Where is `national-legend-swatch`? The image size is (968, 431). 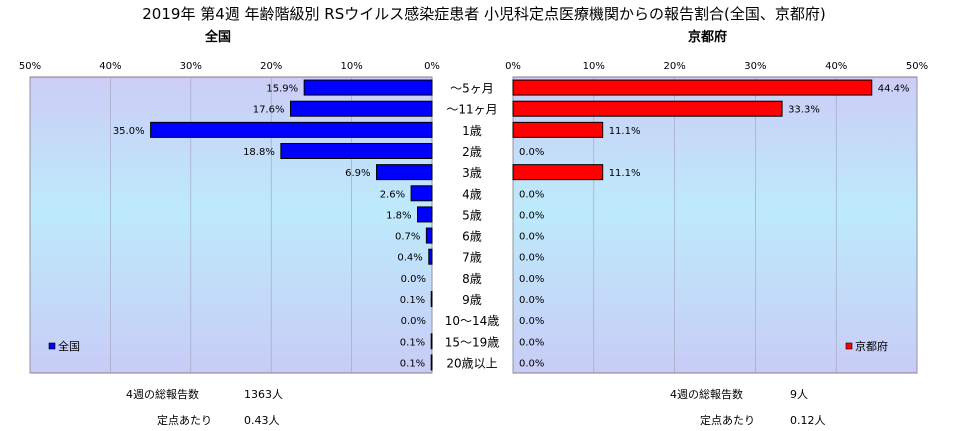 national-legend-swatch is located at coordinates (52, 346).